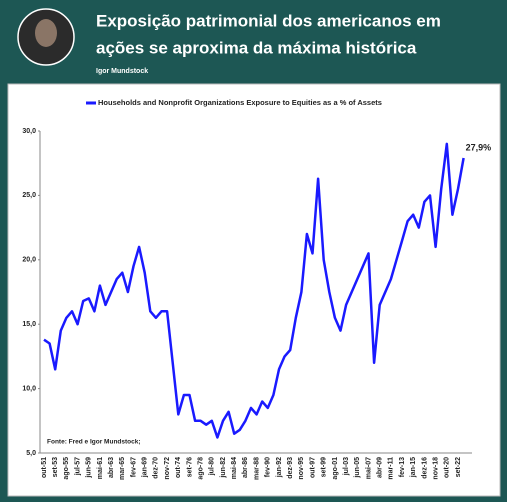 This screenshot has width=507, height=502. What do you see at coordinates (189, 467) in the screenshot?
I see `x-tick-label: set-76` at bounding box center [189, 467].